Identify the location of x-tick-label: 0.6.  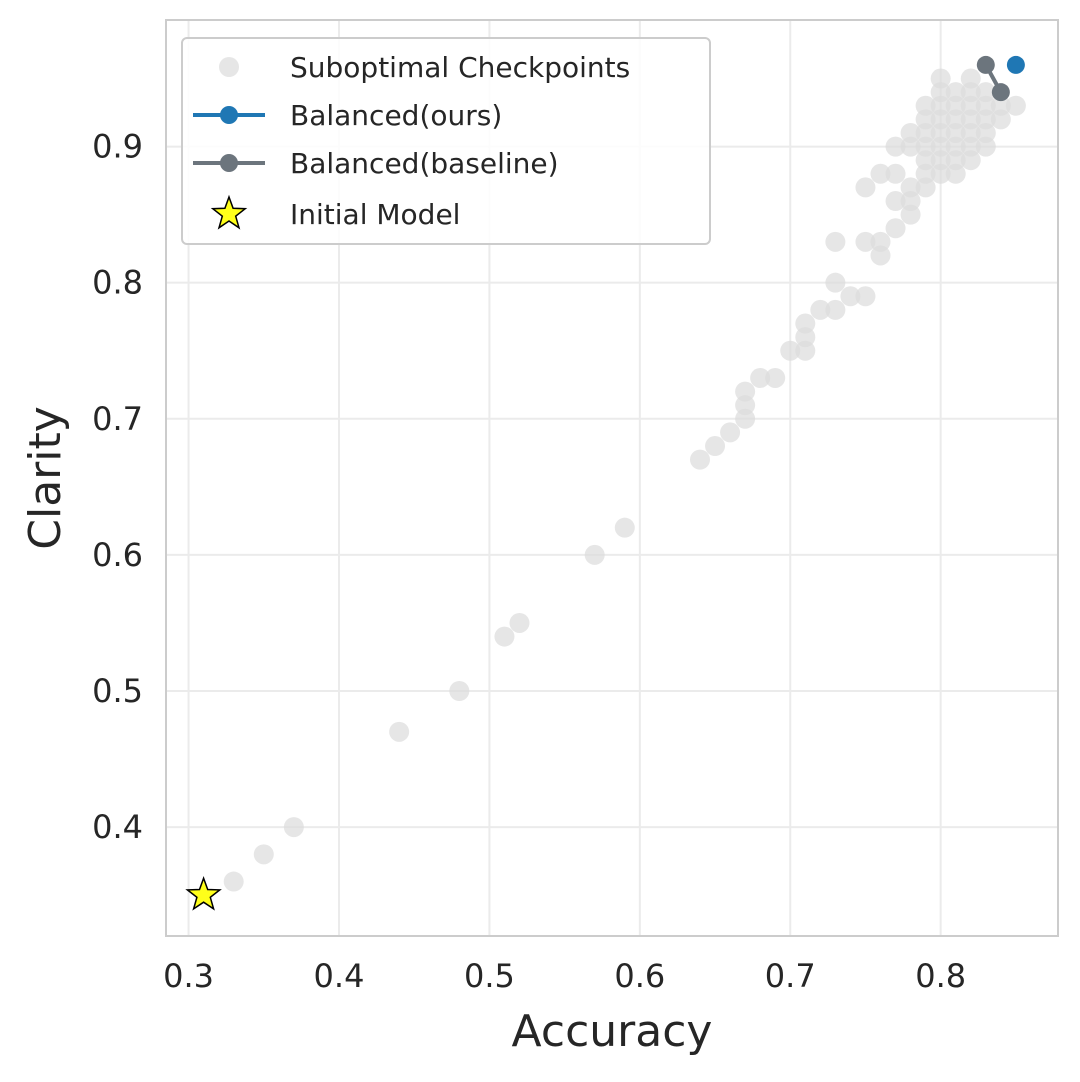
(639, 976).